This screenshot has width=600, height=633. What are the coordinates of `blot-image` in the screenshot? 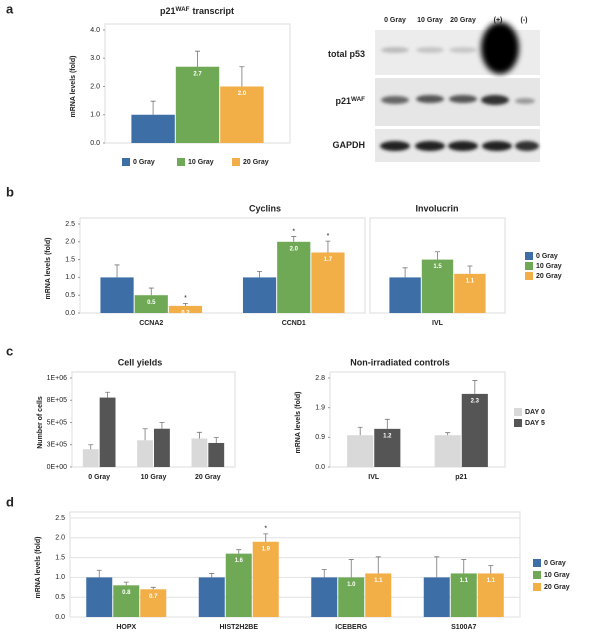 It's located at (457, 92).